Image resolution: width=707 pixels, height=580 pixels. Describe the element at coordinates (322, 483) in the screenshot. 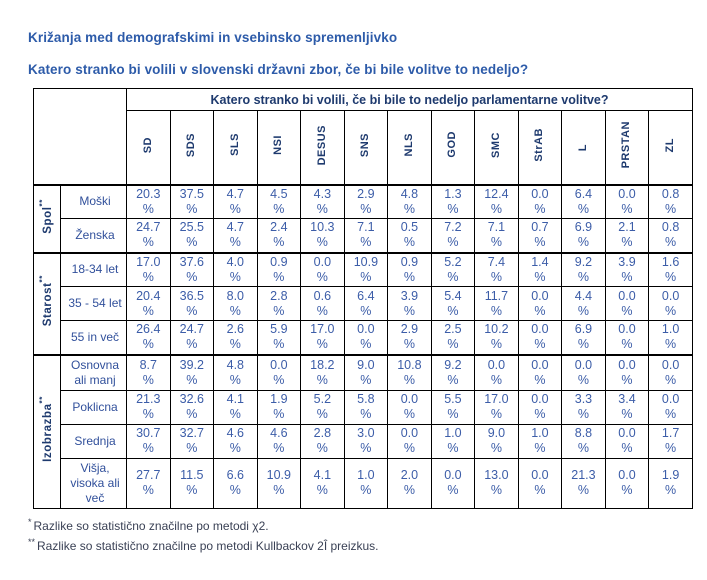

I see `percent-cell: 4.1%` at that location.